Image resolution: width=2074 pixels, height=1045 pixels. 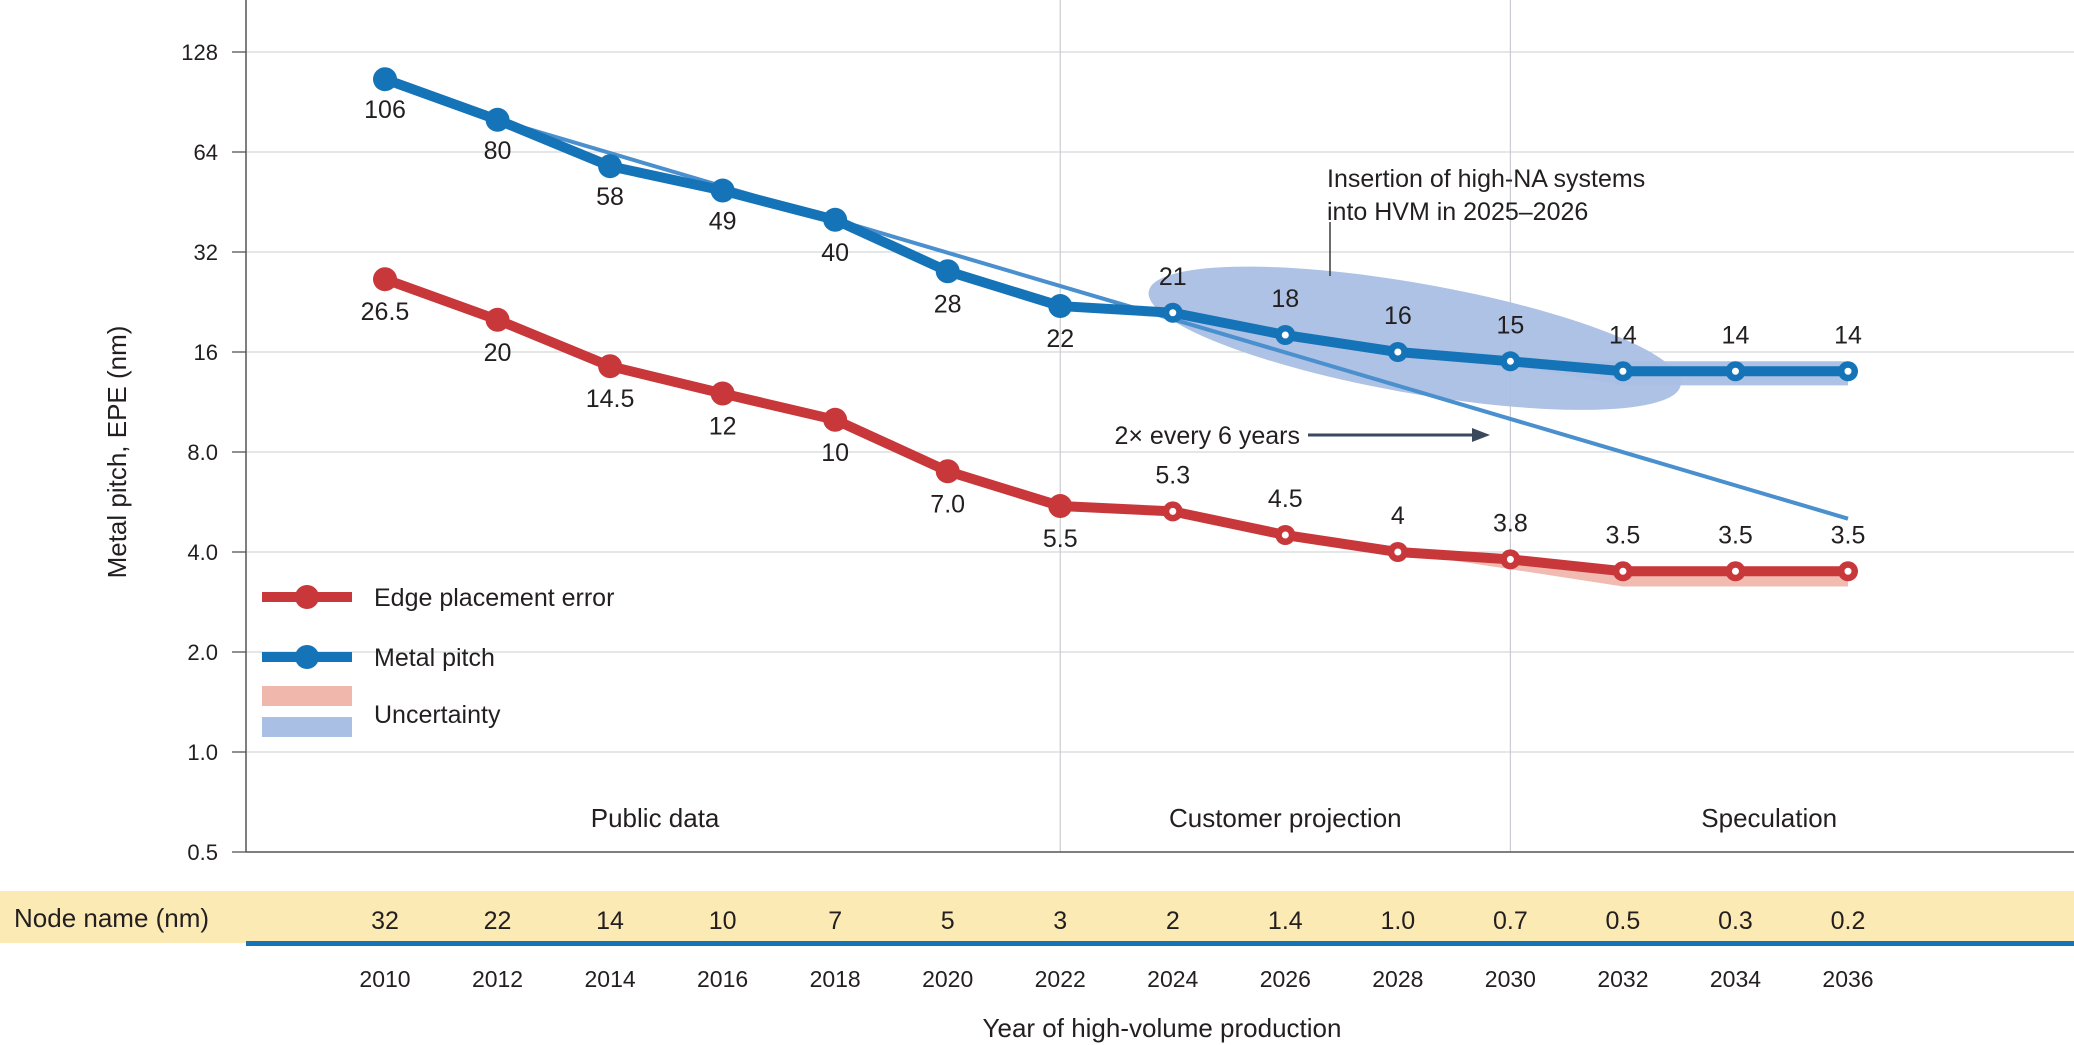 What do you see at coordinates (1457, 212) in the screenshot?
I see `annotation-text: into HVM in 2025–2026` at bounding box center [1457, 212].